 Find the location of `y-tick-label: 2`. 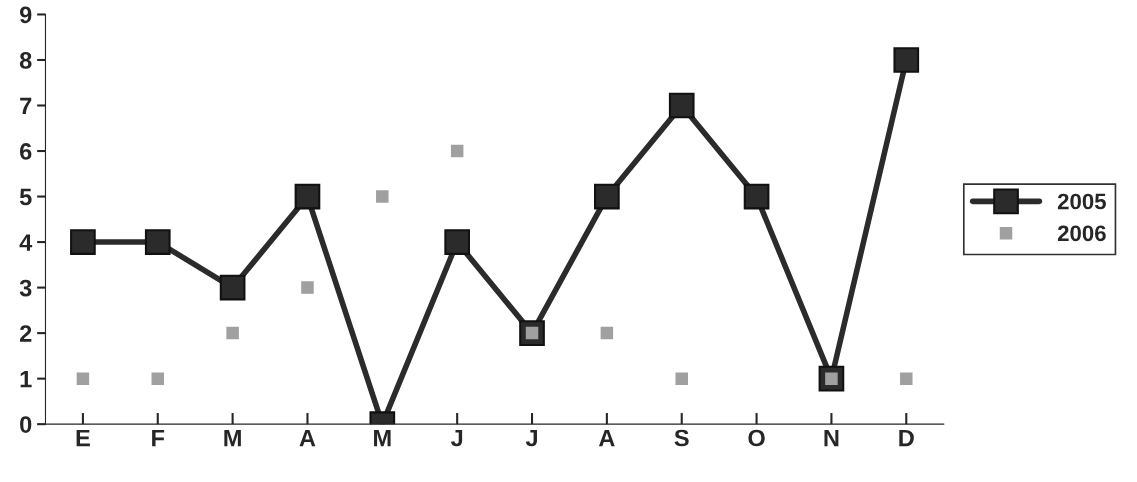

y-tick-label: 2 is located at coordinates (25, 333).